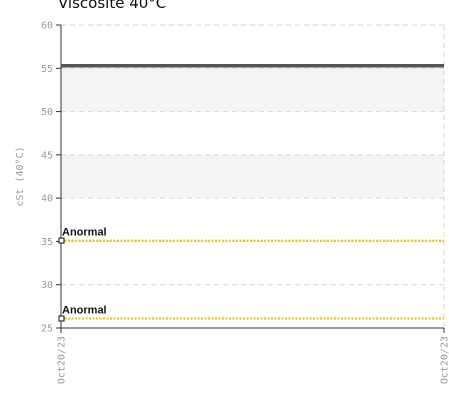 The width and height of the screenshot is (449, 413). I want to click on y-tick-label: 50, so click(47, 112).